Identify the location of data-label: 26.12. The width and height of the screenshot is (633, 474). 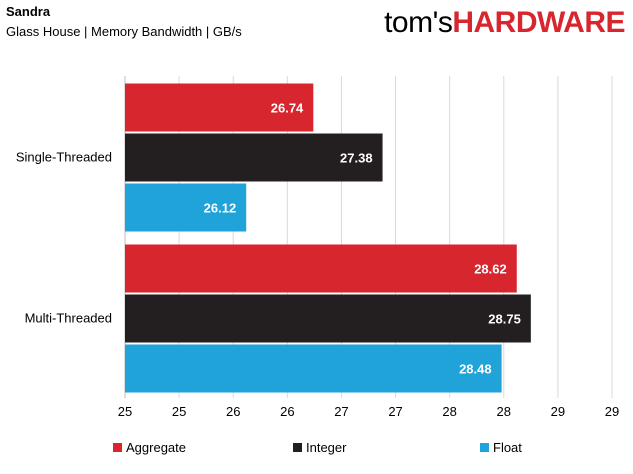
(220, 208).